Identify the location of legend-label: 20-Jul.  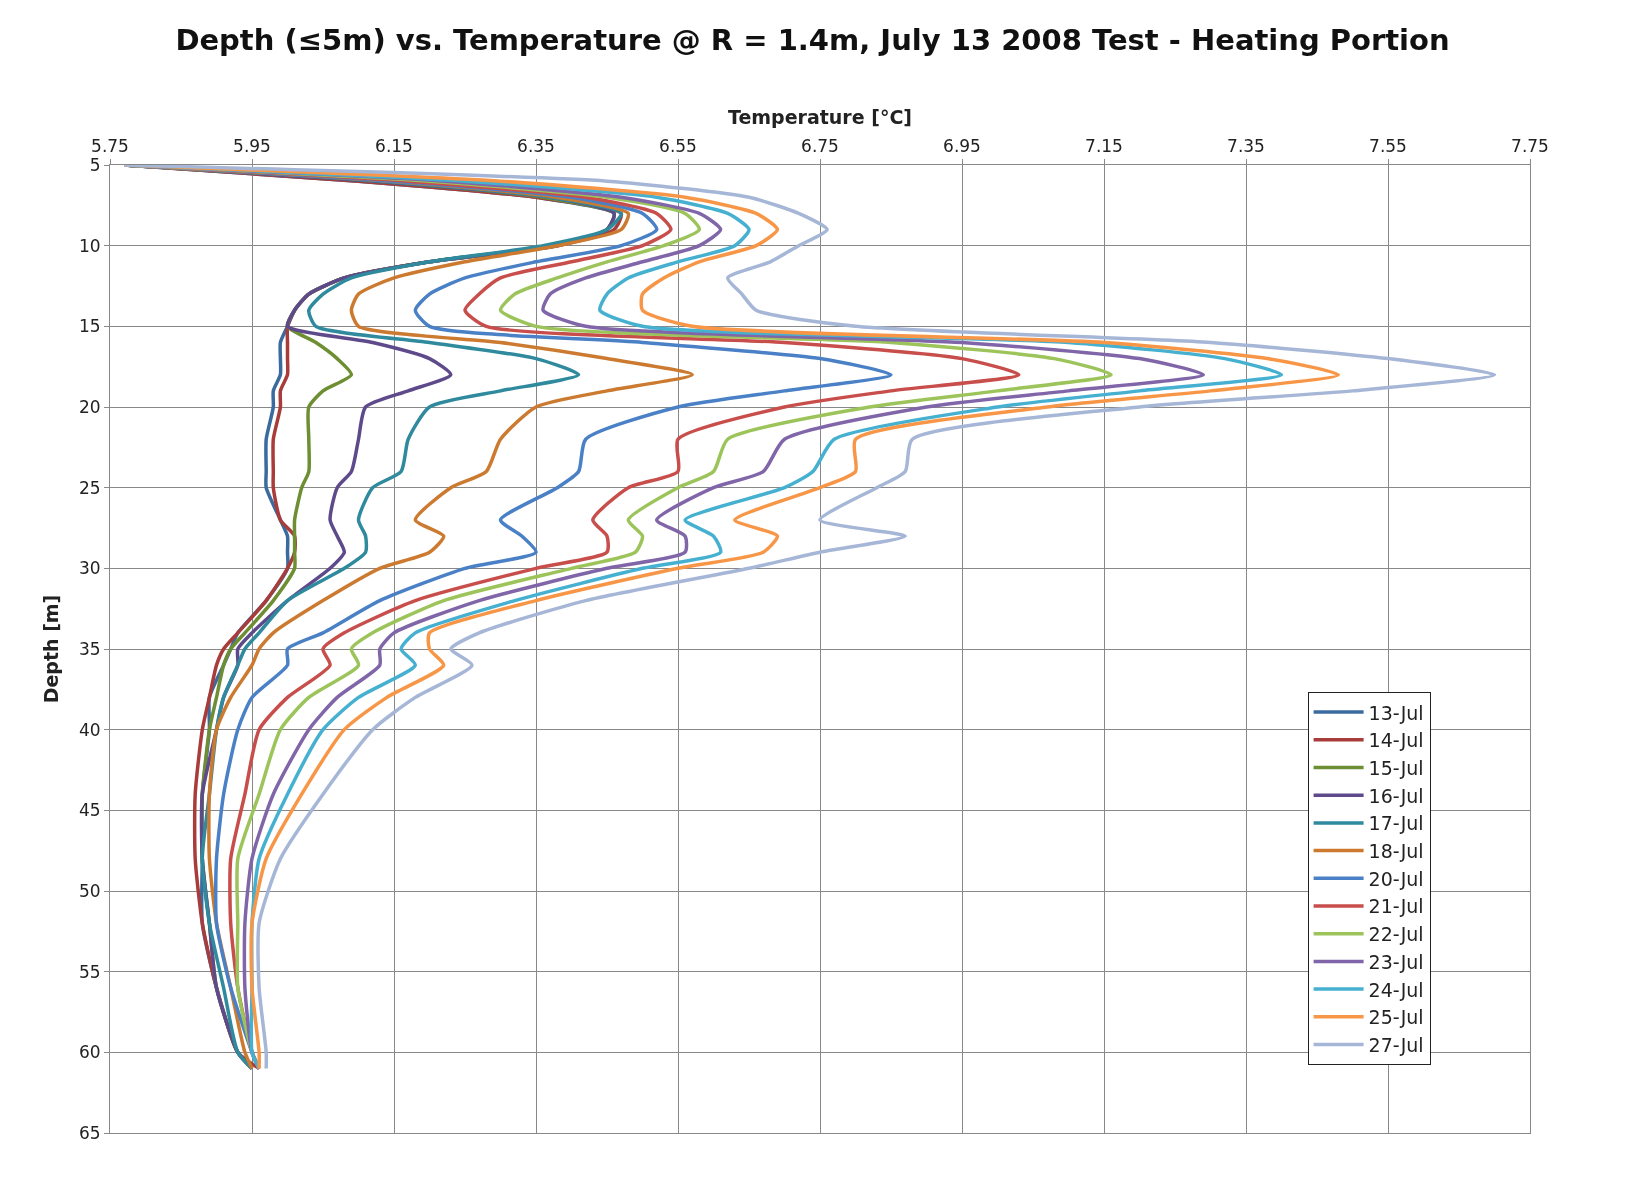
(1396, 878).